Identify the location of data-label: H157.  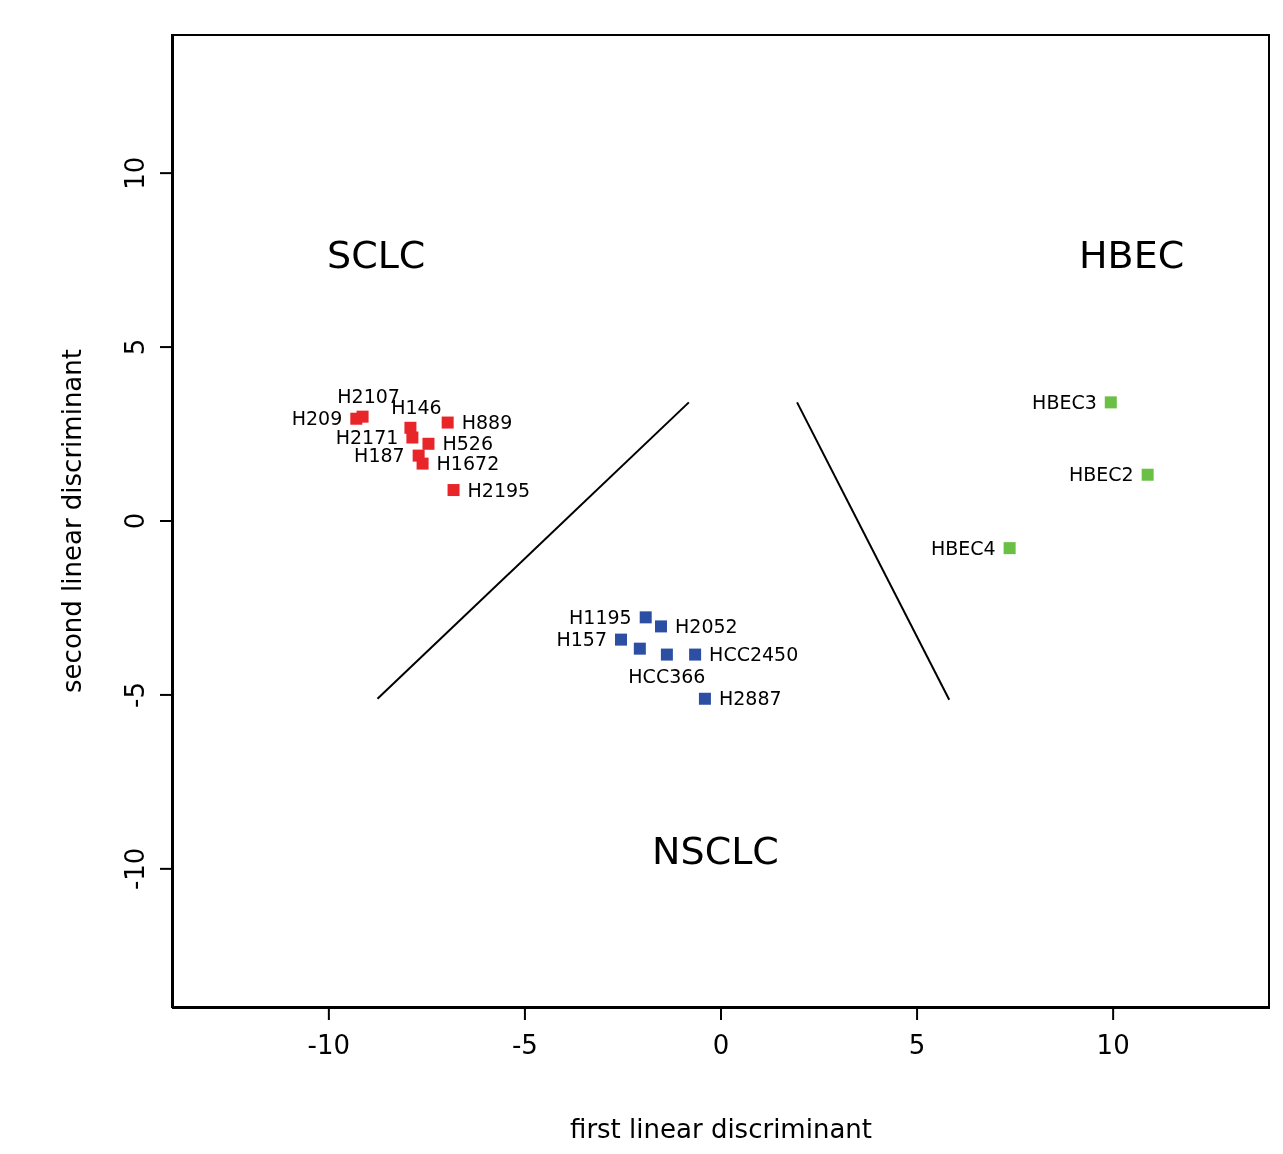
(581, 639).